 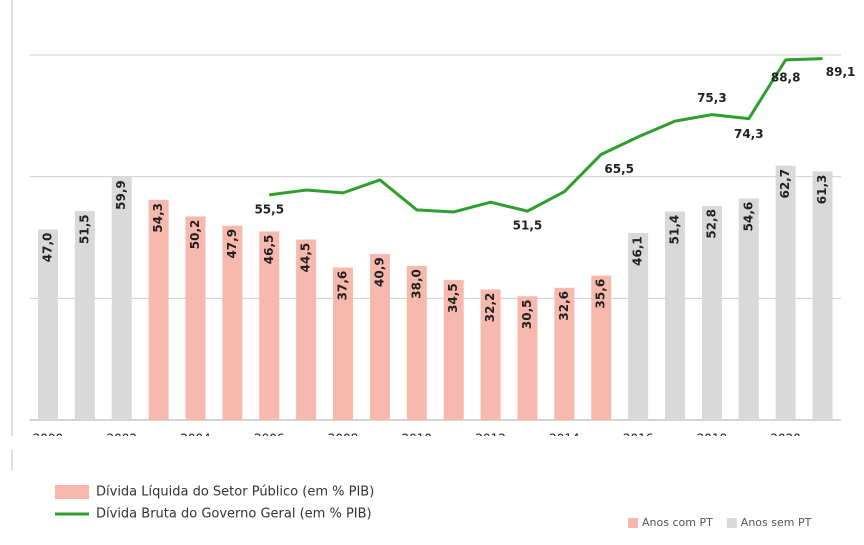 What do you see at coordinates (564, 306) in the screenshot?
I see `bar-value-label: 32,6` at bounding box center [564, 306].